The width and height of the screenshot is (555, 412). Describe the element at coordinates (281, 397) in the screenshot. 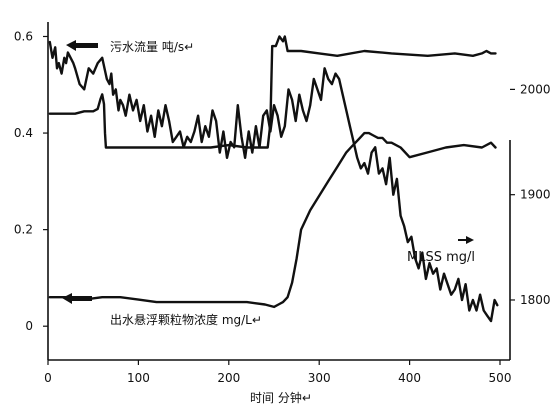

I see `x-axis-label: 时间 分钟↵` at that location.